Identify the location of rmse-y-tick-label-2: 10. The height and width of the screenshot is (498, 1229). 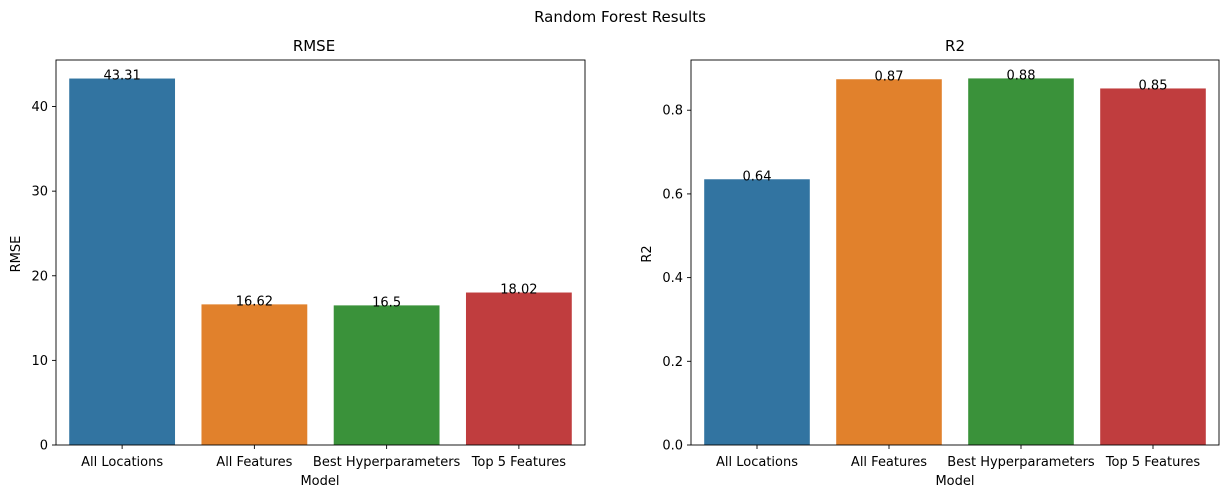
(39, 361).